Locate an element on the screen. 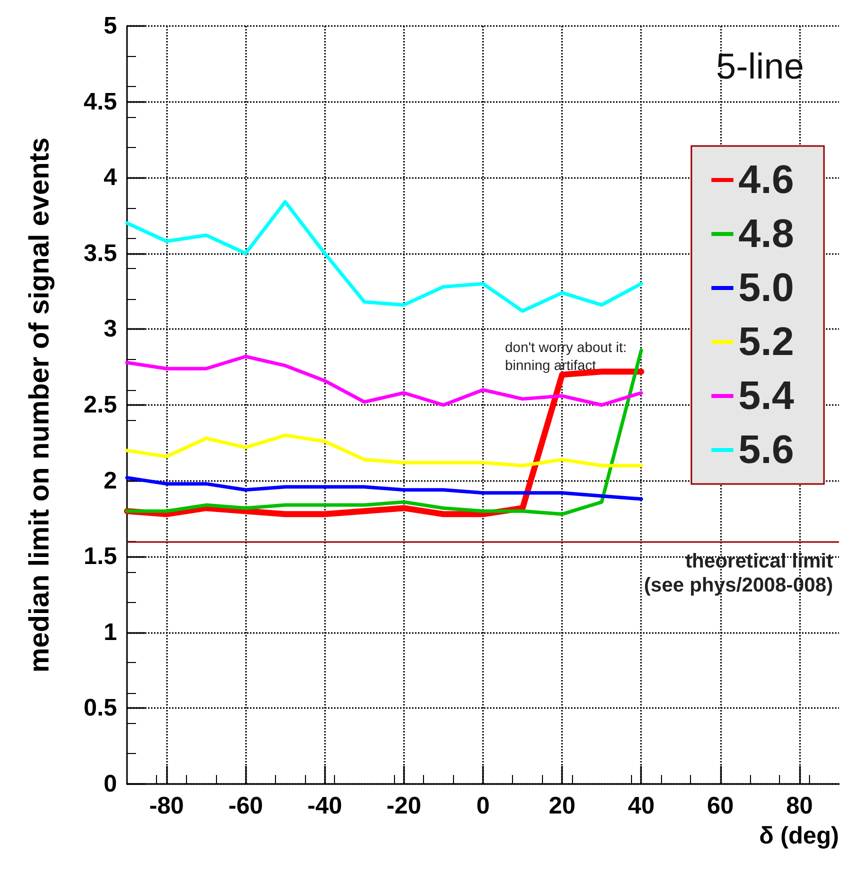 The height and width of the screenshot is (872, 848). x-tick-label: -40 is located at coordinates (324, 806).